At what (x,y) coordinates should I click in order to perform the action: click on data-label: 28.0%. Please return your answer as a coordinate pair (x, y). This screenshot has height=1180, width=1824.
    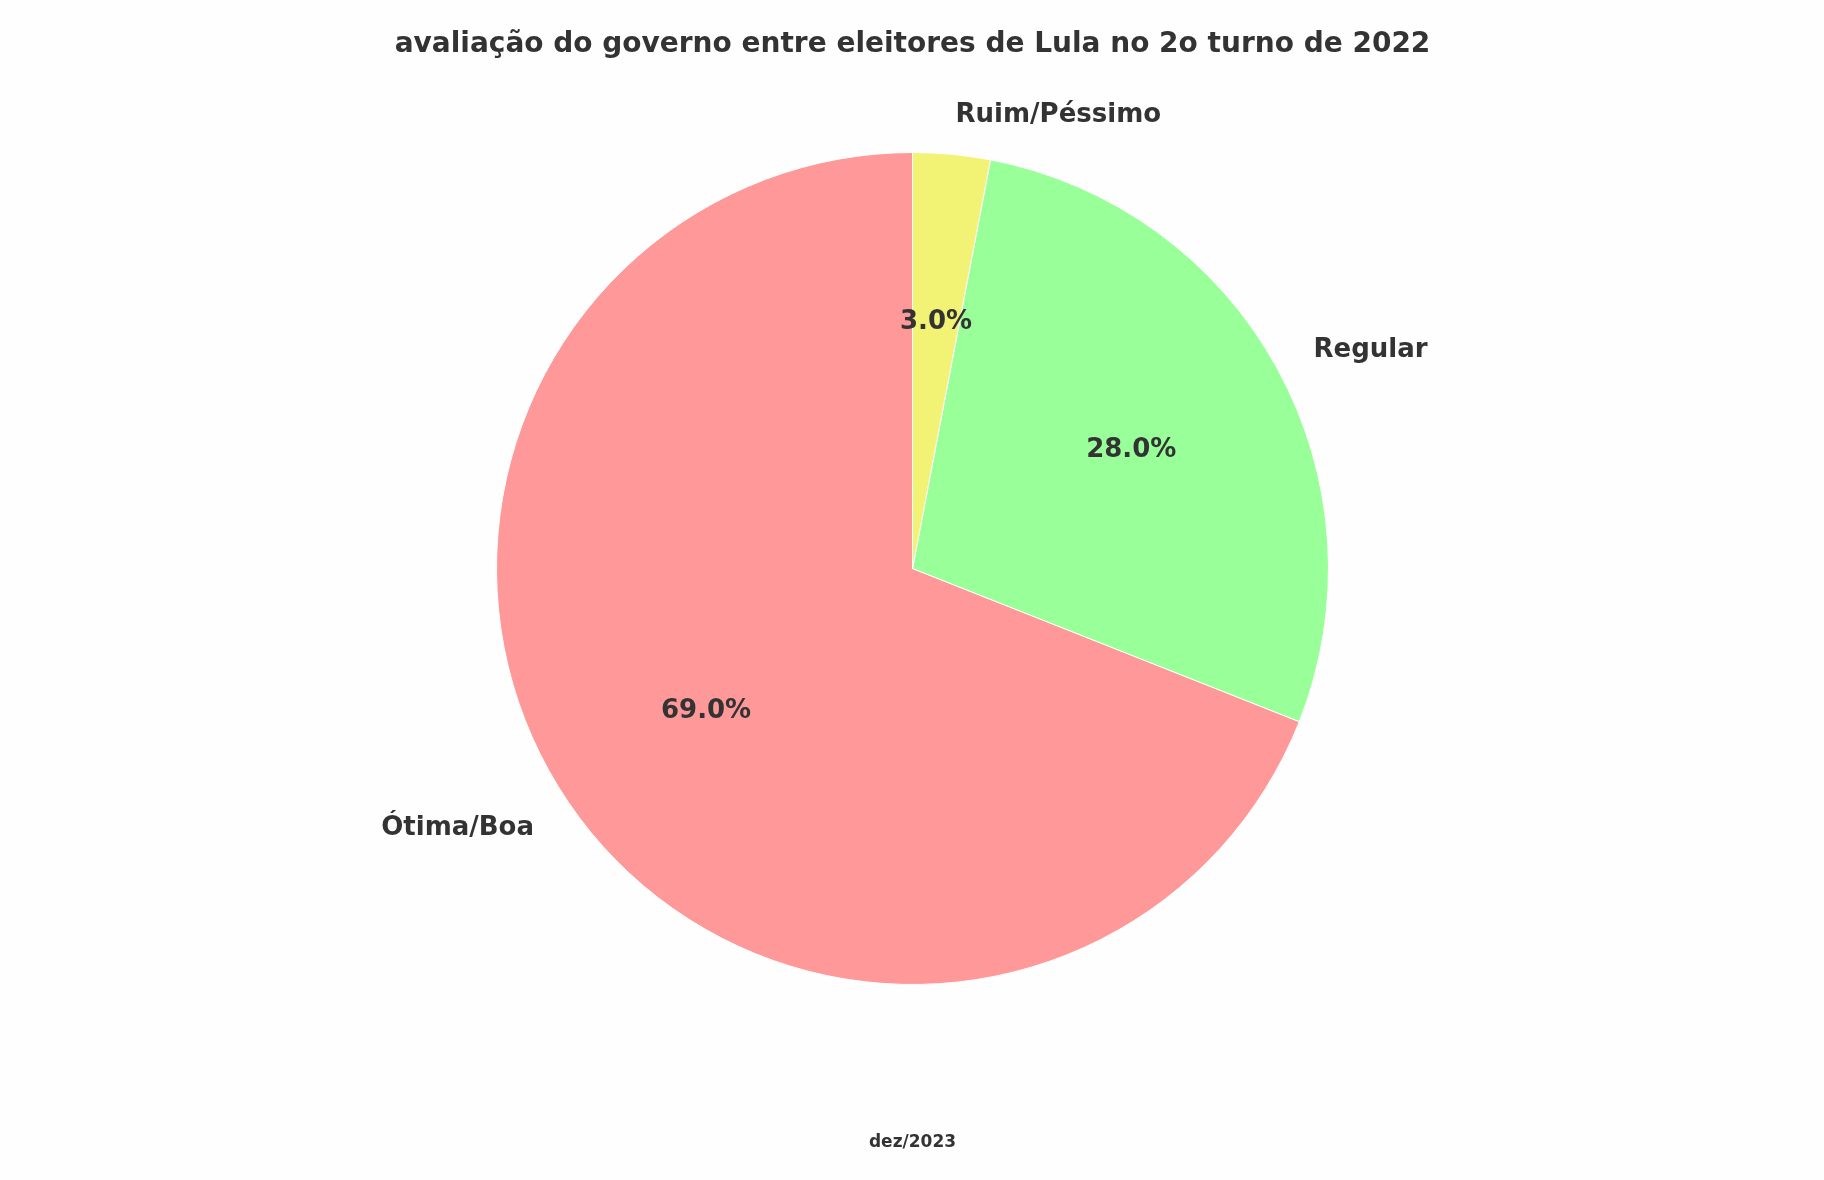
    Looking at the image, I should click on (1131, 448).